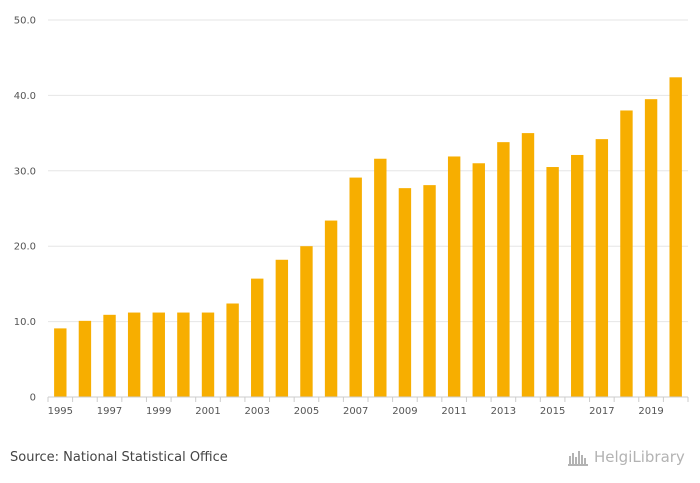 This screenshot has height=483, width=700. Describe the element at coordinates (306, 411) in the screenshot. I see `x-tick-label: 2005` at that location.